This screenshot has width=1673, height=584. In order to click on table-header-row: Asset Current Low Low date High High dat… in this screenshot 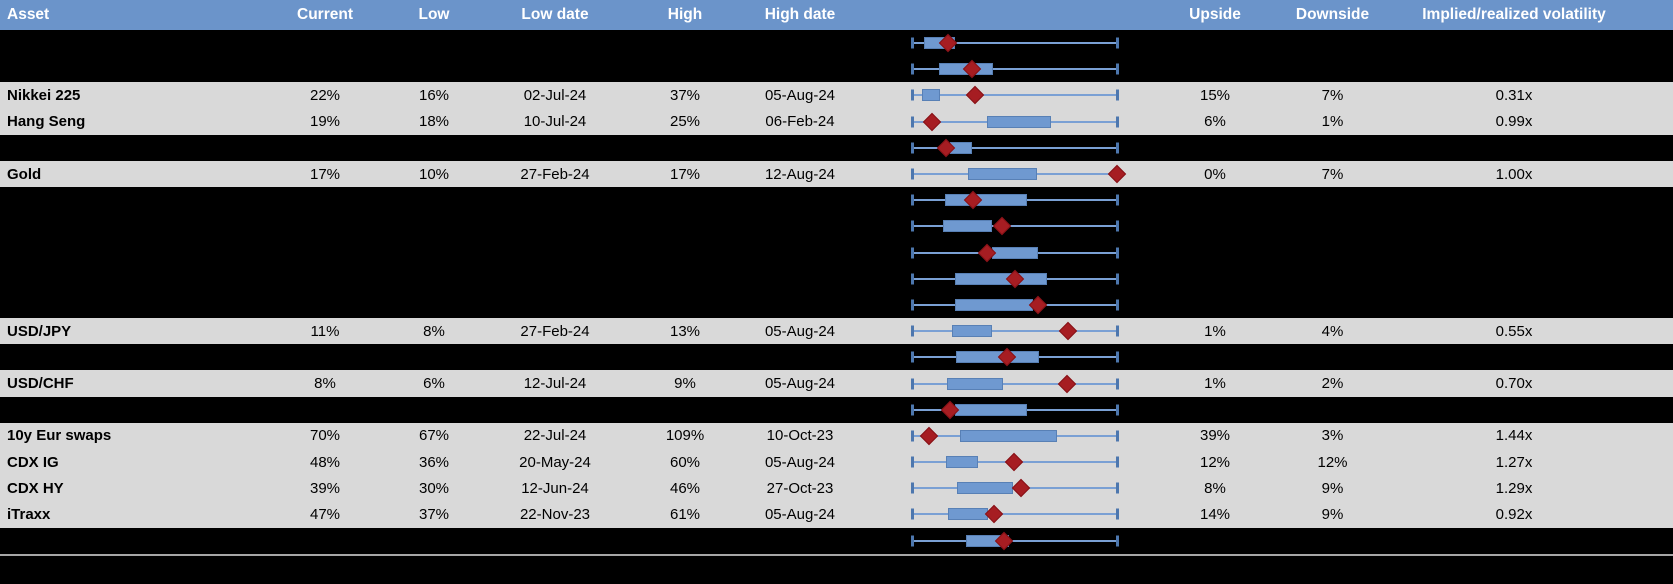, I will do `click(836, 15)`.